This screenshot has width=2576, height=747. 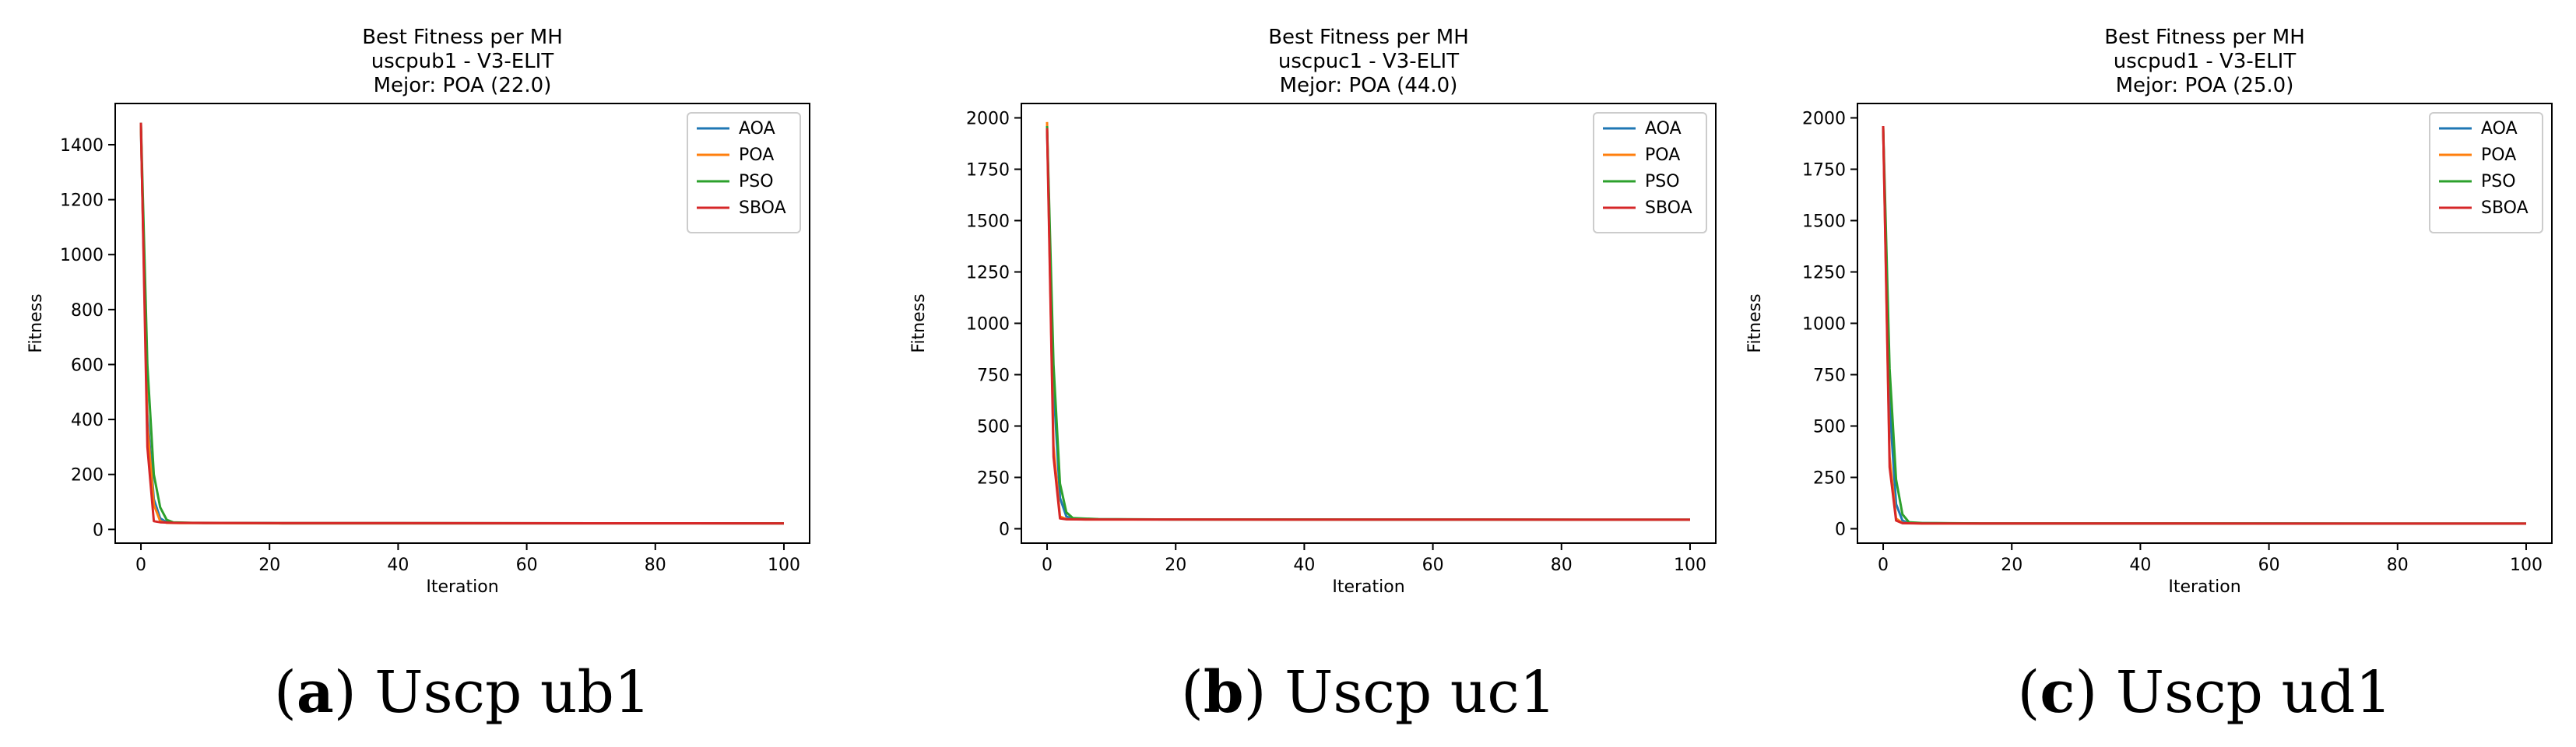 I want to click on y-tick-label: 400, so click(x=87, y=420).